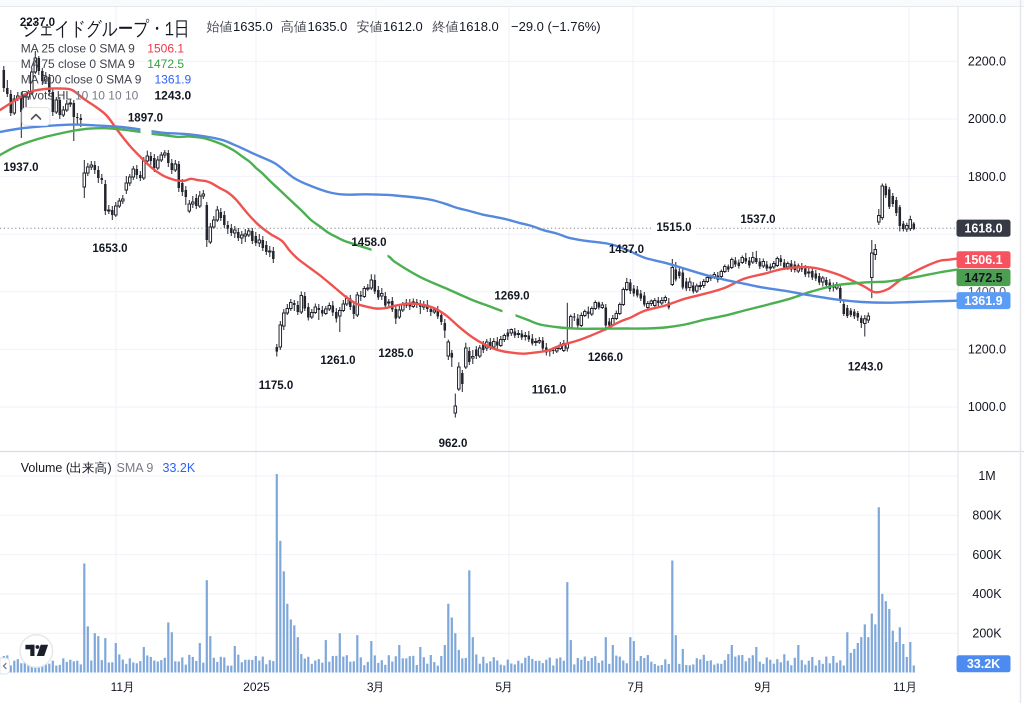  What do you see at coordinates (757, 687) in the screenshot?
I see `svg-text: 9` at bounding box center [757, 687].